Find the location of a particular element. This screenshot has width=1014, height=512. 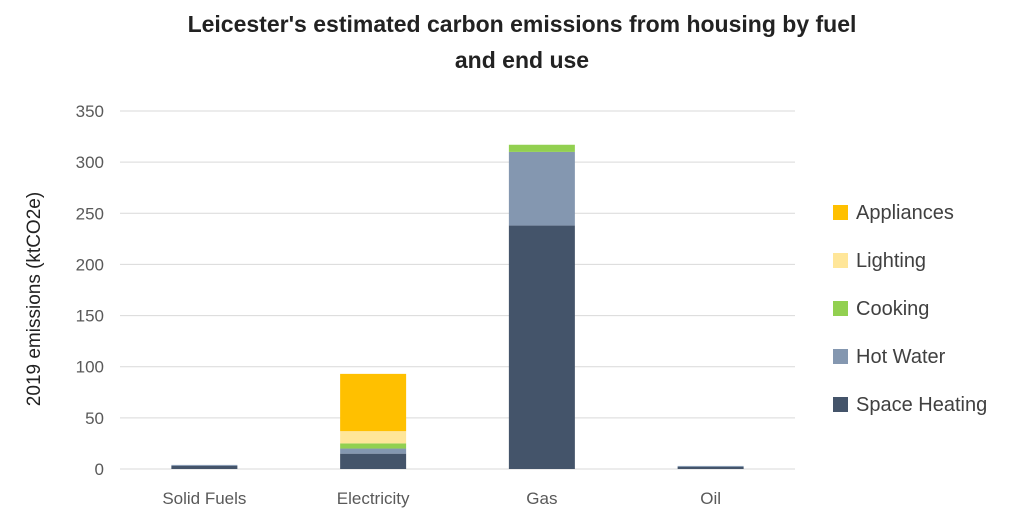

y-tick-label: 350 is located at coordinates (90, 111).